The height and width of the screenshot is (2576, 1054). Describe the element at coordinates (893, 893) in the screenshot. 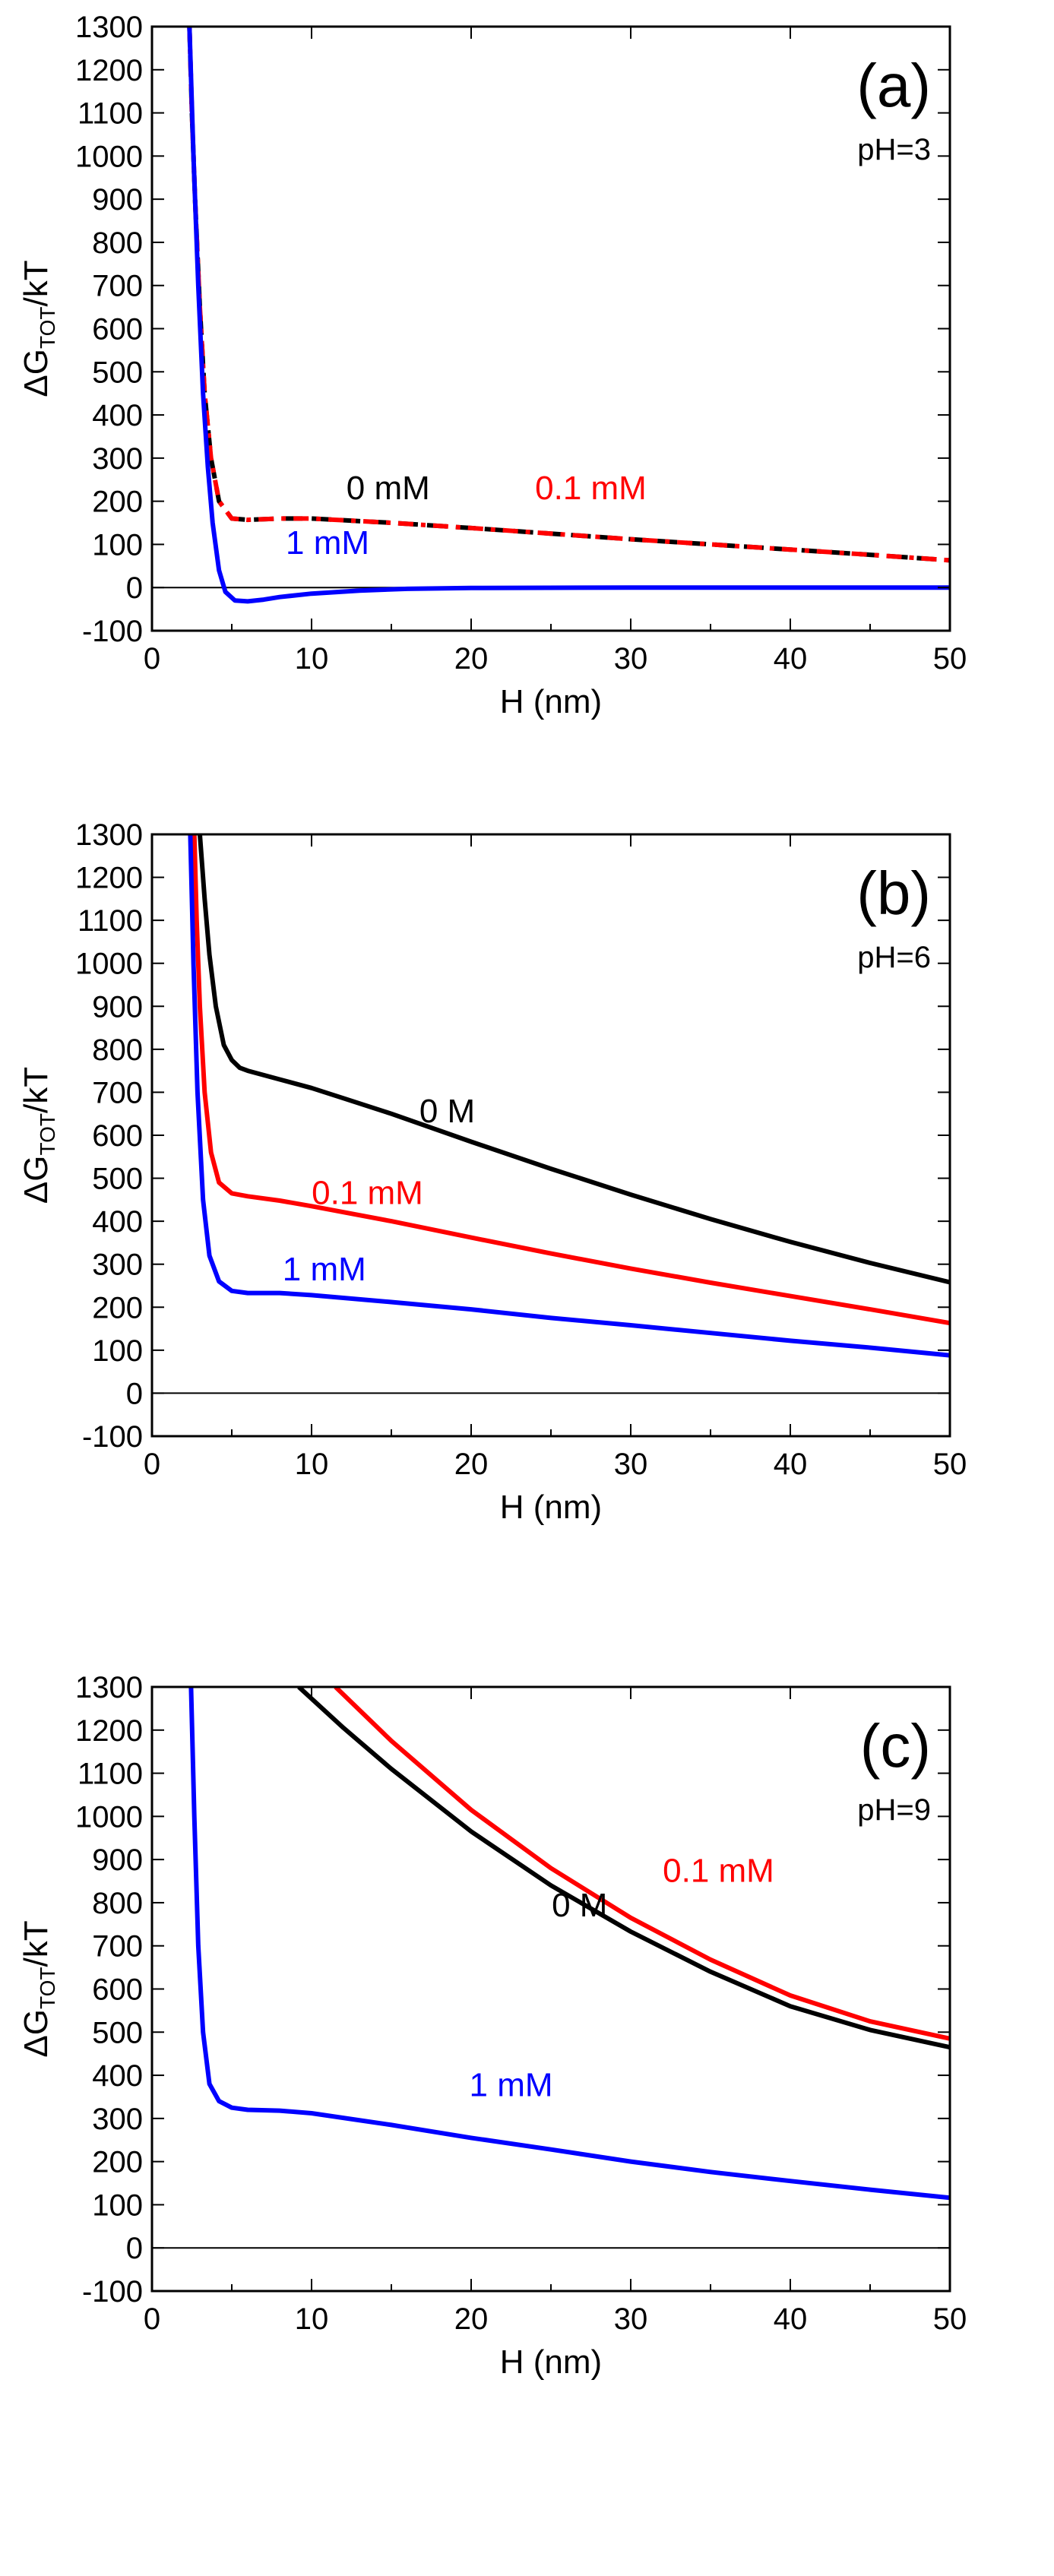

I see `panel-label: (b)` at that location.